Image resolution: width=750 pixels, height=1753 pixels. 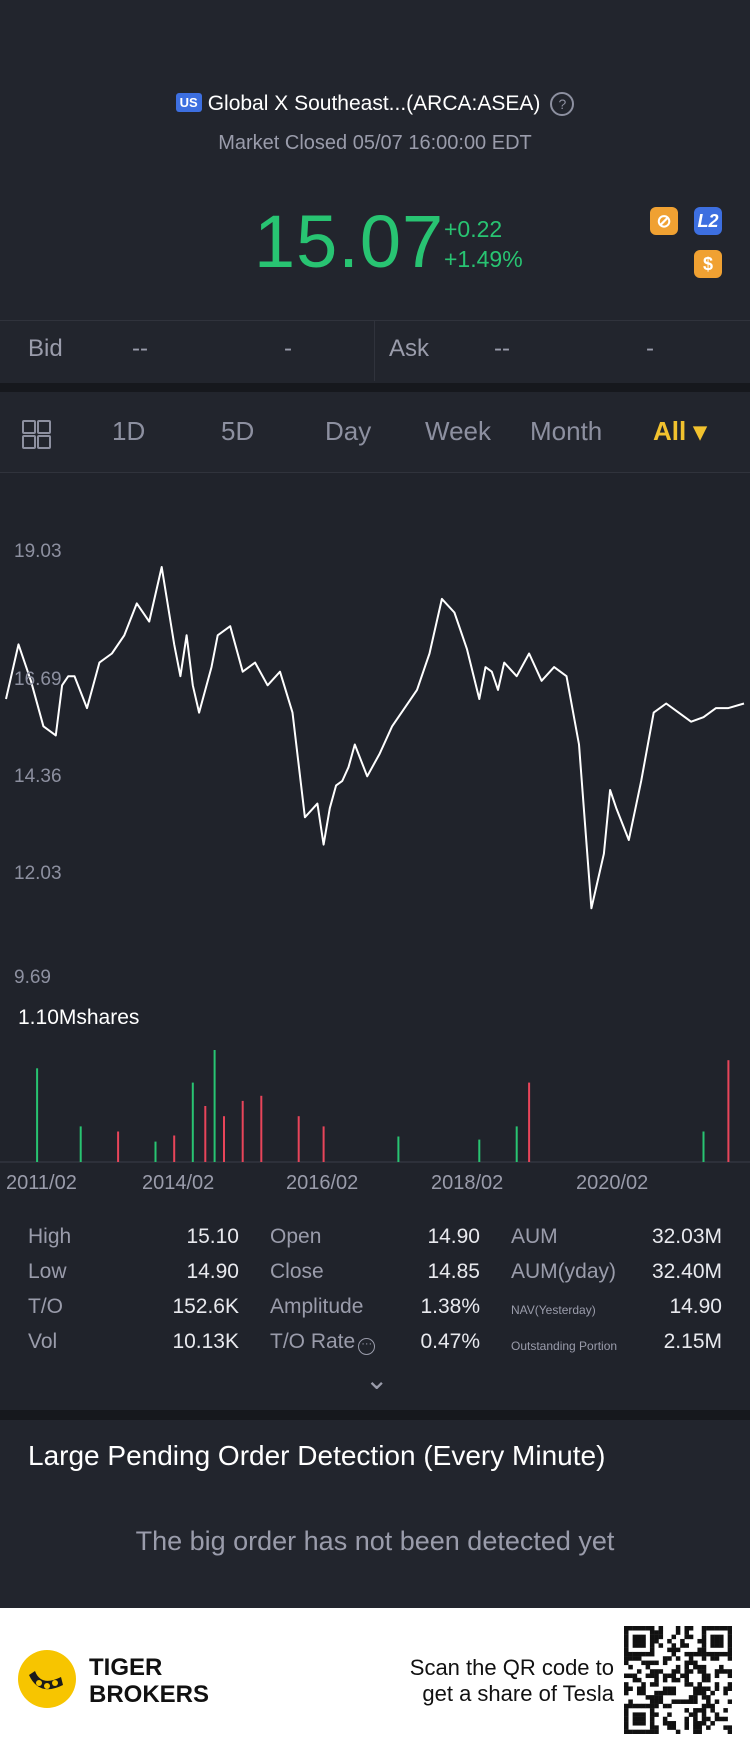 What do you see at coordinates (458, 431) in the screenshot?
I see `tab-week: Week` at bounding box center [458, 431].